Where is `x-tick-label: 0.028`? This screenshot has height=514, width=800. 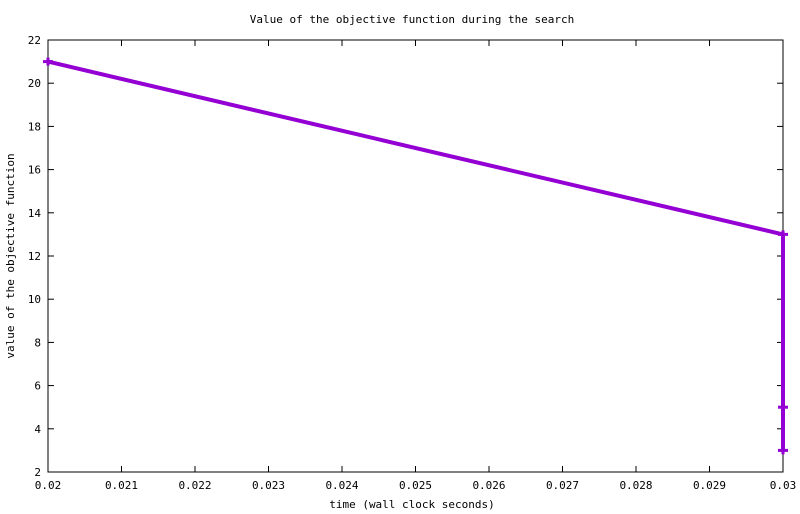
x-tick-label: 0.028 is located at coordinates (635, 485).